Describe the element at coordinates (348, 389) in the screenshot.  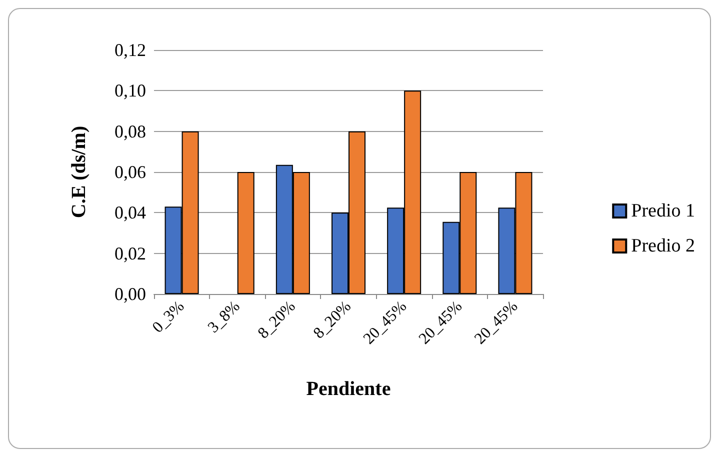
I see `x-axis-title: Pendiente` at that location.